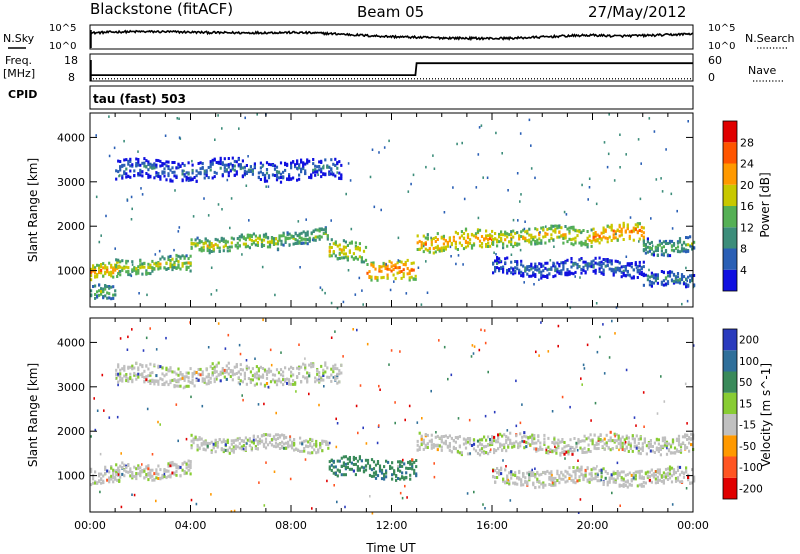  Describe the element at coordinates (161, 9) in the screenshot. I see `station-title: Blackstone (fitACF)` at that location.